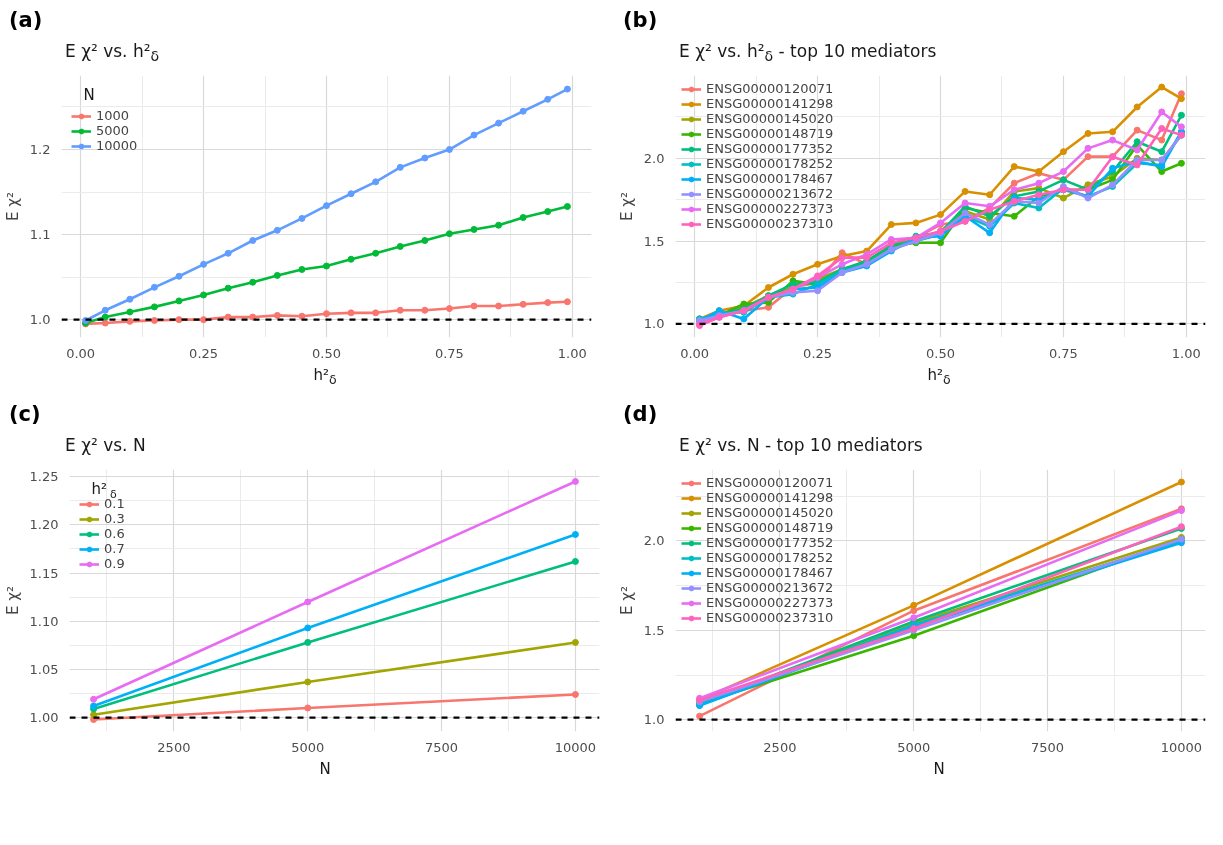  What do you see at coordinates (114, 548) in the screenshot?
I see `legend-label: 0.7` at bounding box center [114, 548].